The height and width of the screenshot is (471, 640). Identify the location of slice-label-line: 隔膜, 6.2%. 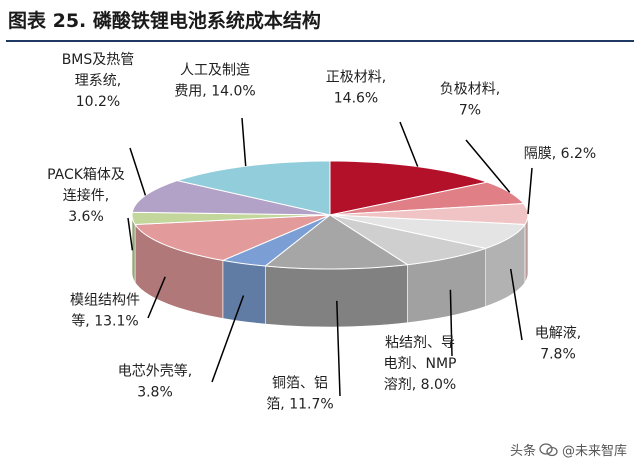
(560, 154).